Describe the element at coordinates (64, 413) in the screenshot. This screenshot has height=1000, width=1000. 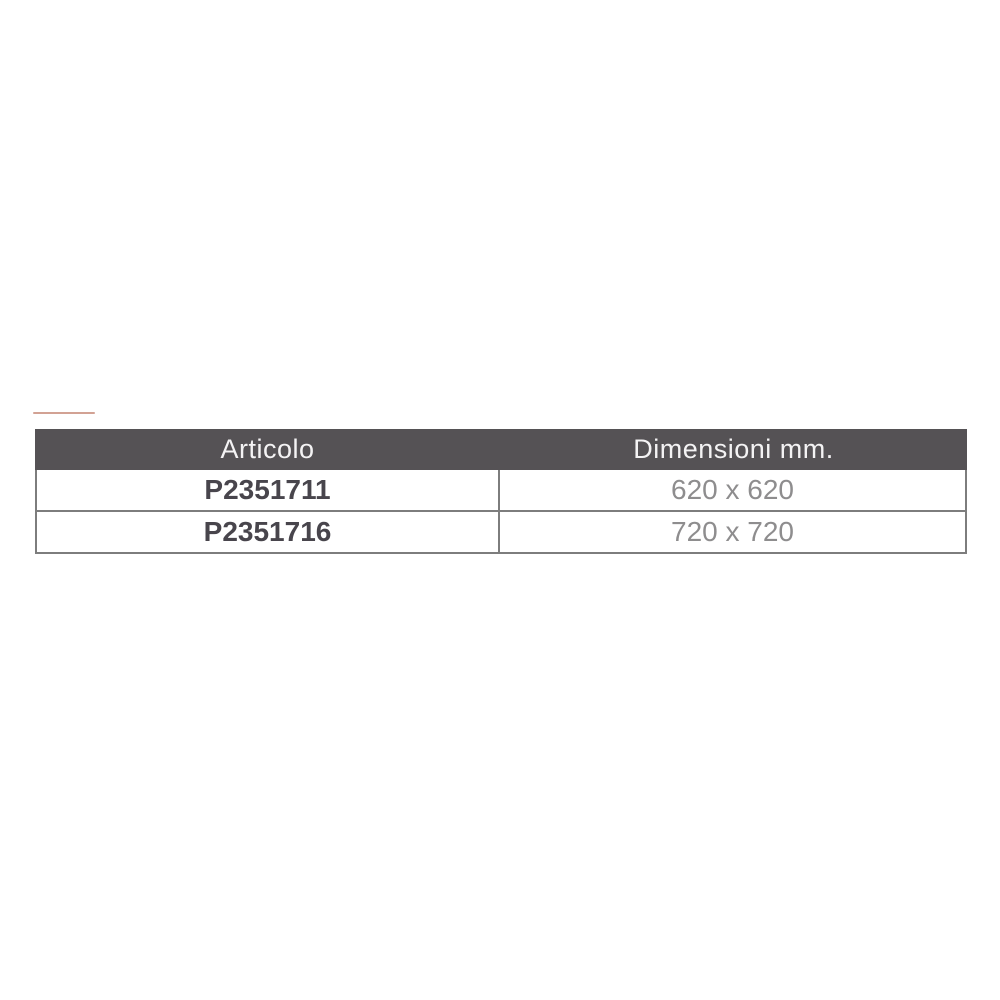
I see `accent-line` at that location.